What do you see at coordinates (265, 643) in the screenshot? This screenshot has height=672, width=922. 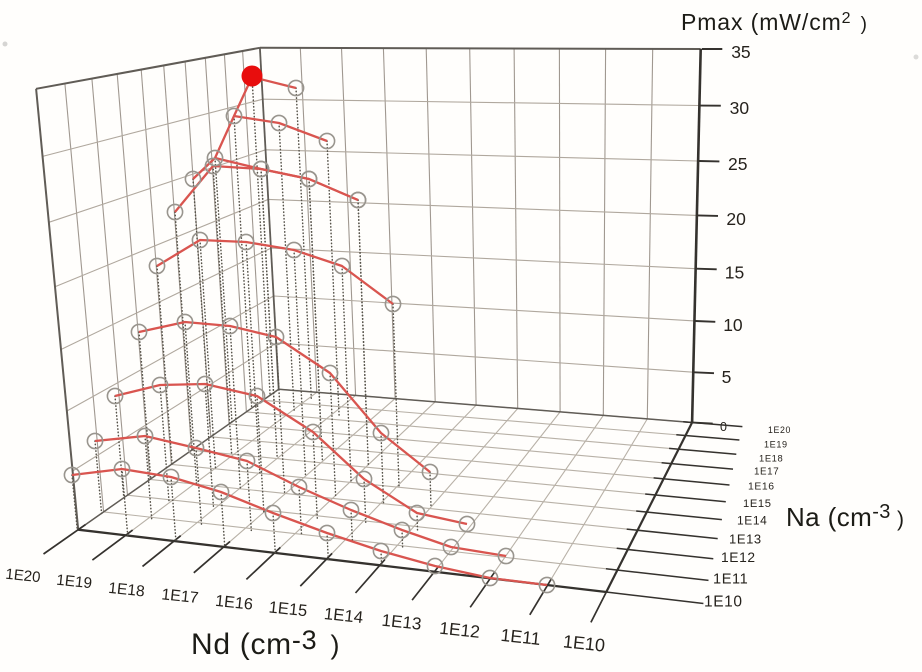 I see `svg-text: Nd (cm-3 )` at bounding box center [265, 643].